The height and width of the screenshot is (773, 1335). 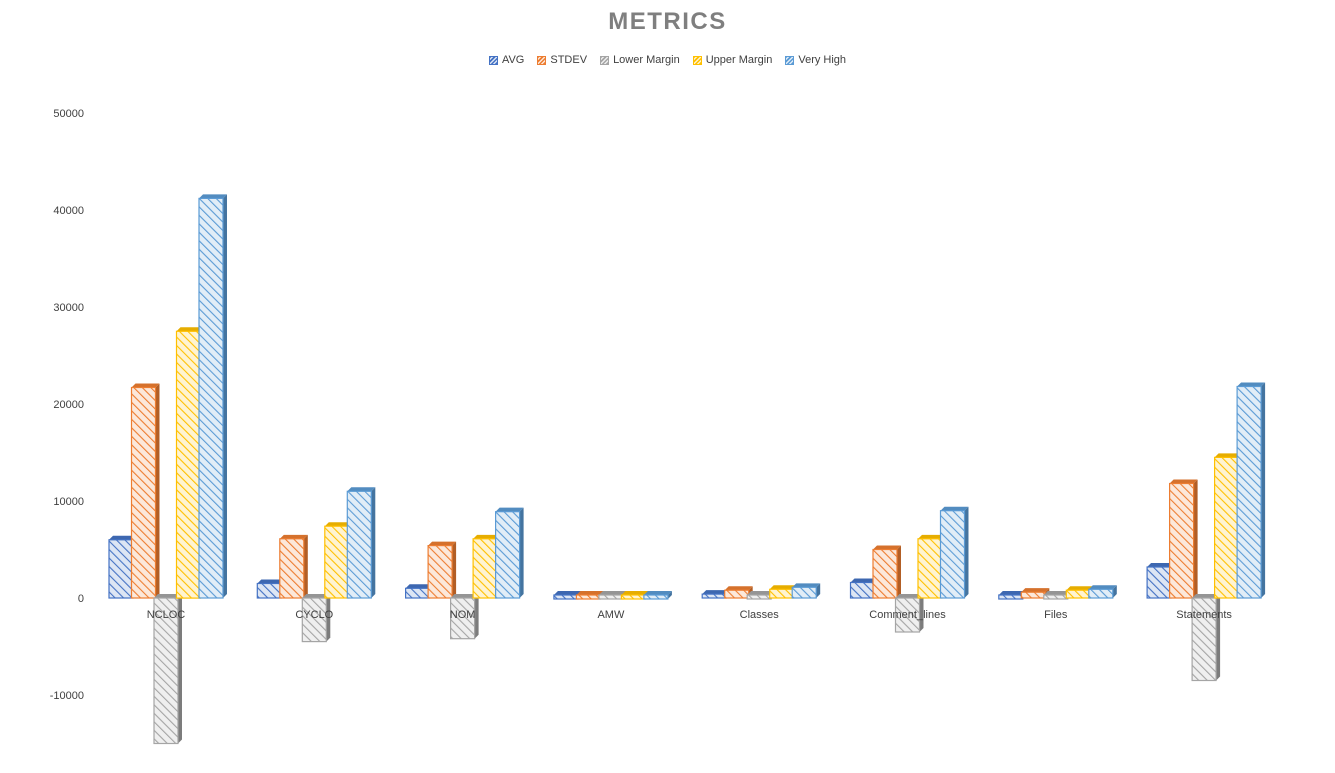 What do you see at coordinates (605, 60) in the screenshot?
I see `legend-swatch-lower-margin` at bounding box center [605, 60].